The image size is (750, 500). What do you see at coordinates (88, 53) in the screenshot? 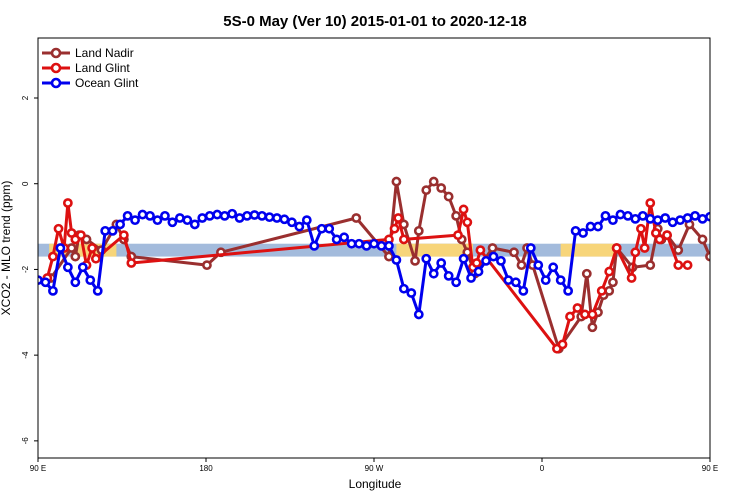
I see `legend-item-land-nadir: Land Nadir` at bounding box center [88, 53].